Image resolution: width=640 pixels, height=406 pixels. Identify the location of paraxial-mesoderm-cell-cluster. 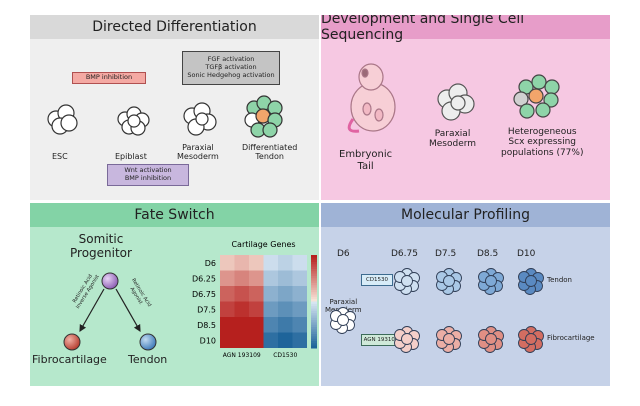
(200, 119).